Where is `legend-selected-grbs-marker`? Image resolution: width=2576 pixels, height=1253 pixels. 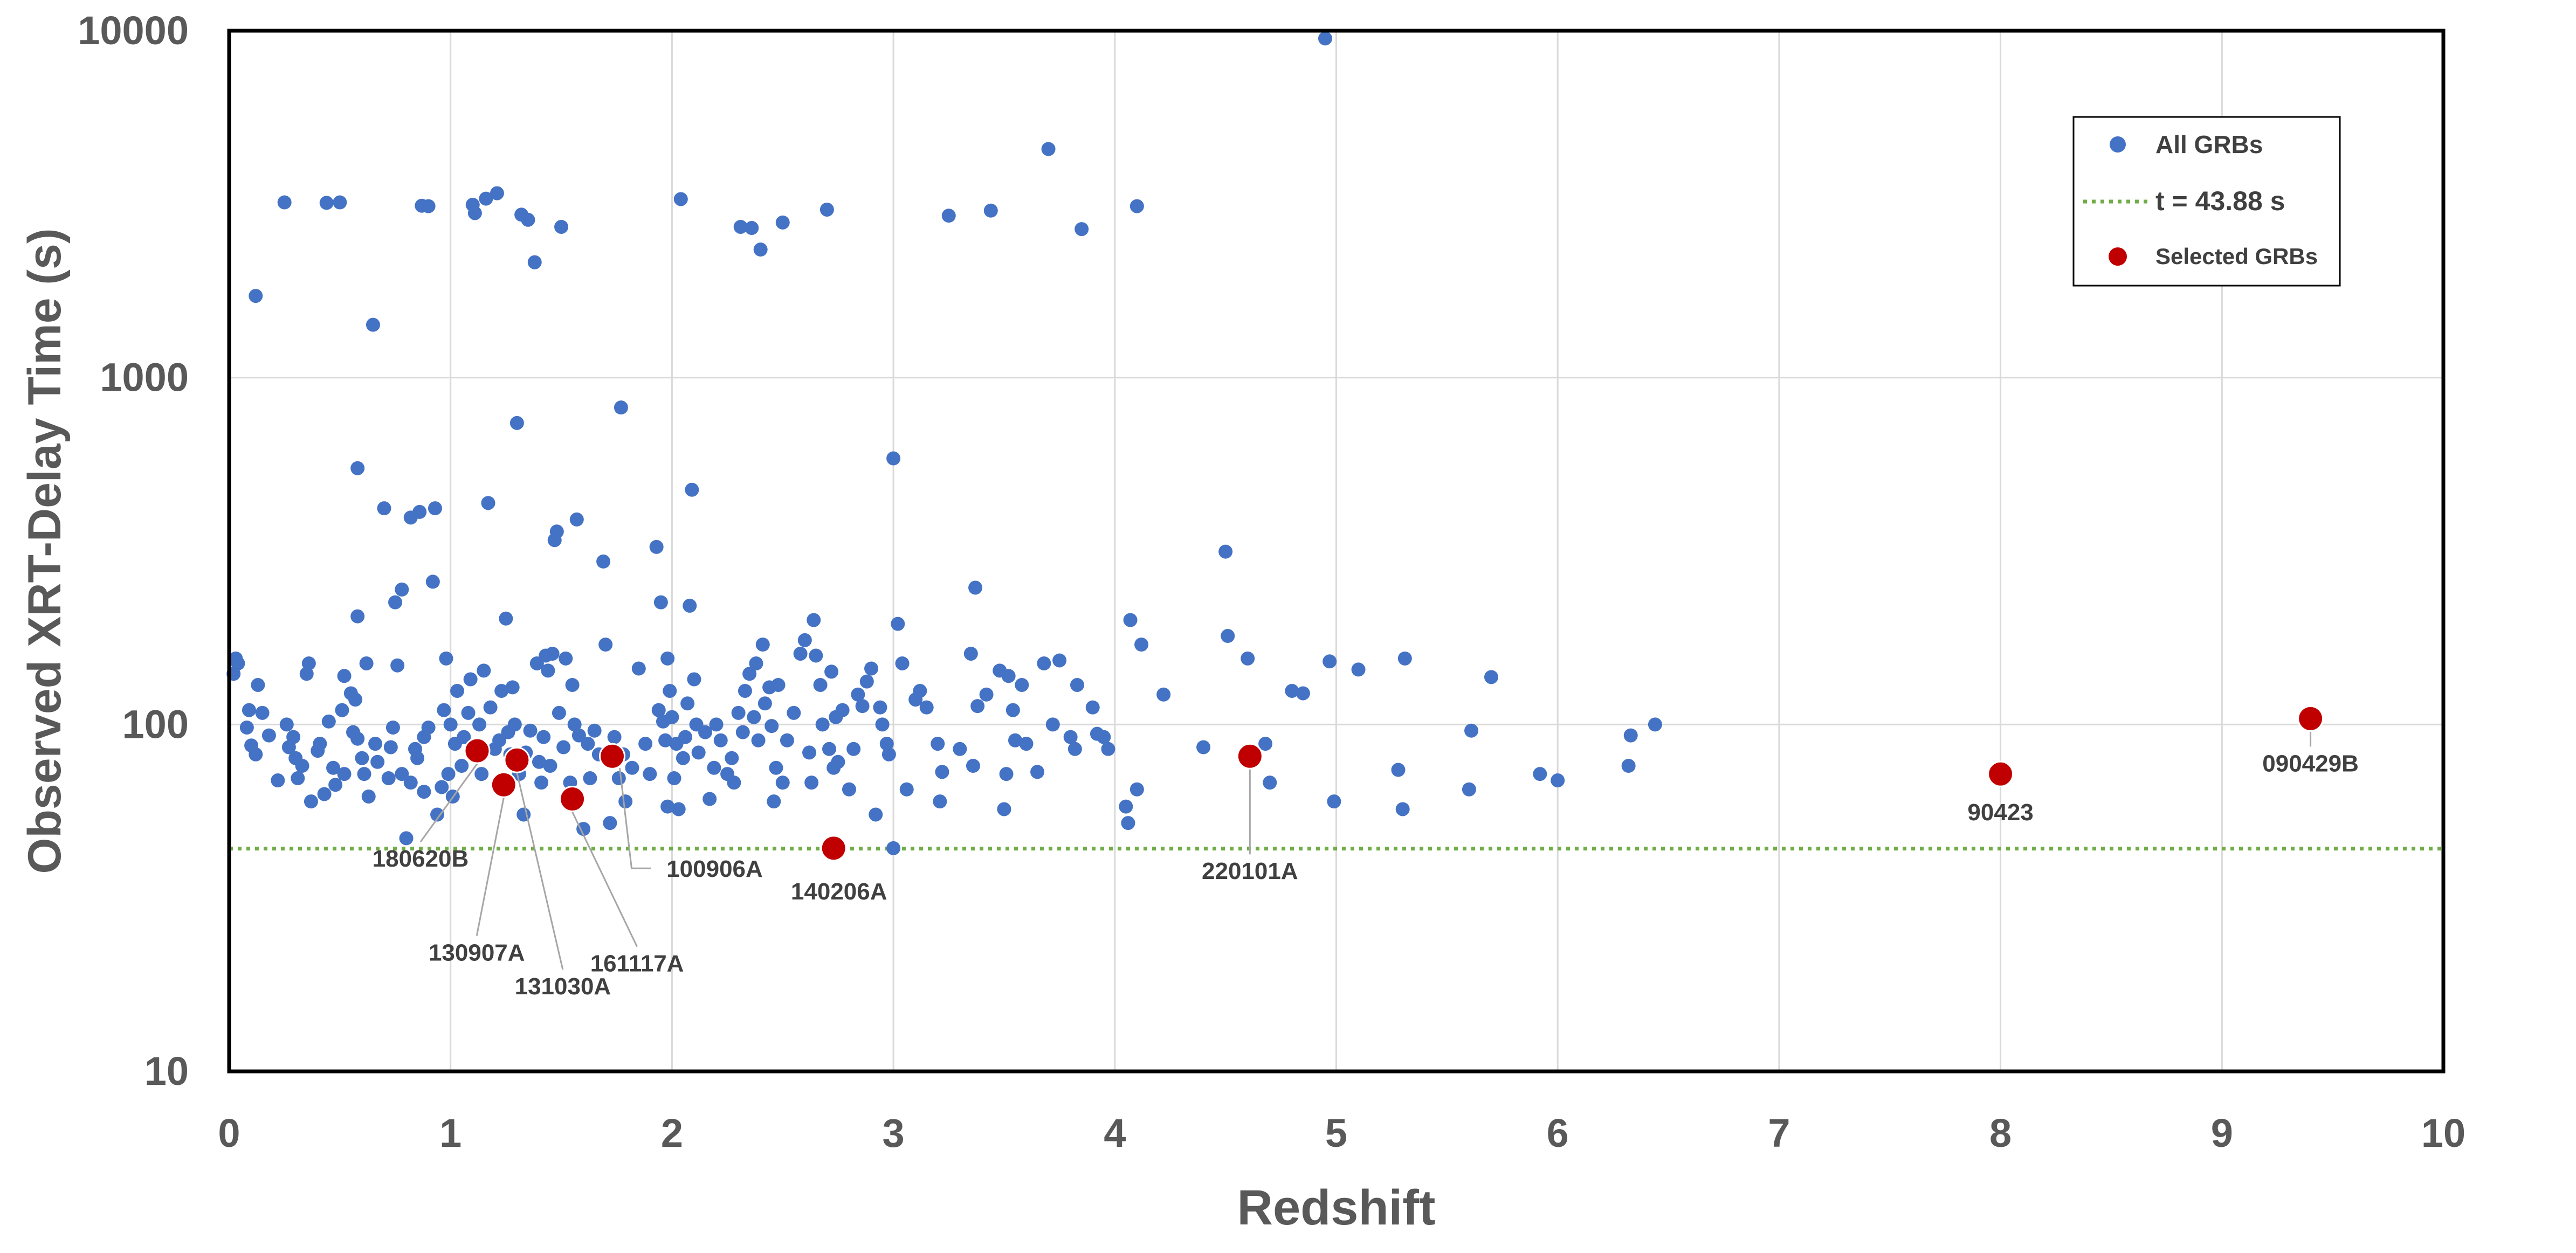
legend-selected-grbs-marker is located at coordinates (2118, 256).